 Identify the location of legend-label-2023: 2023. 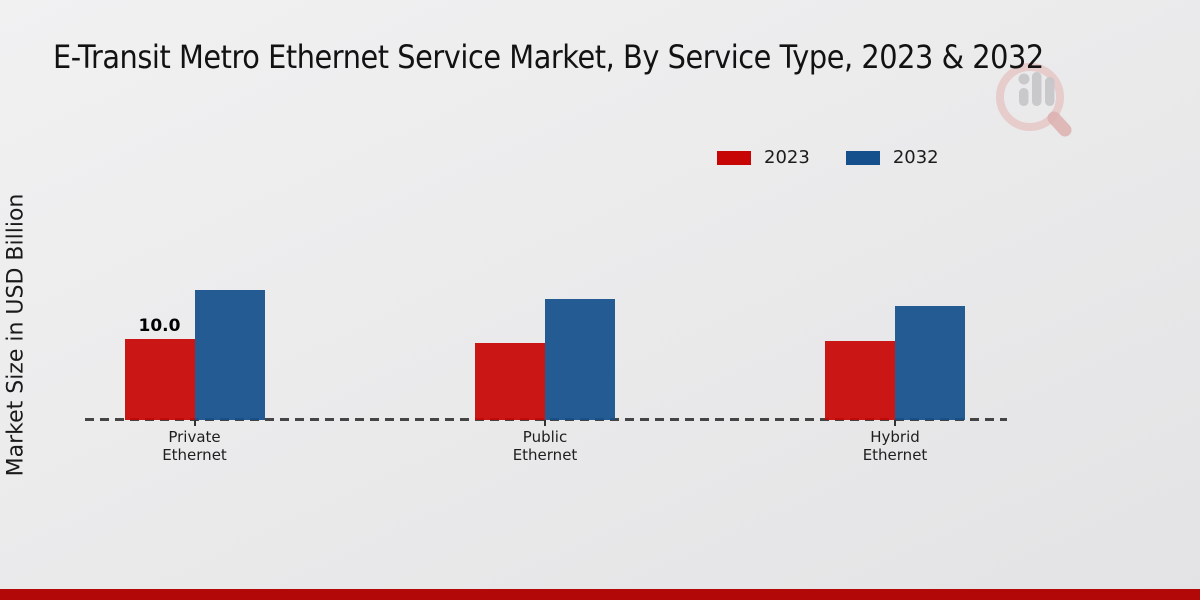
(787, 157).